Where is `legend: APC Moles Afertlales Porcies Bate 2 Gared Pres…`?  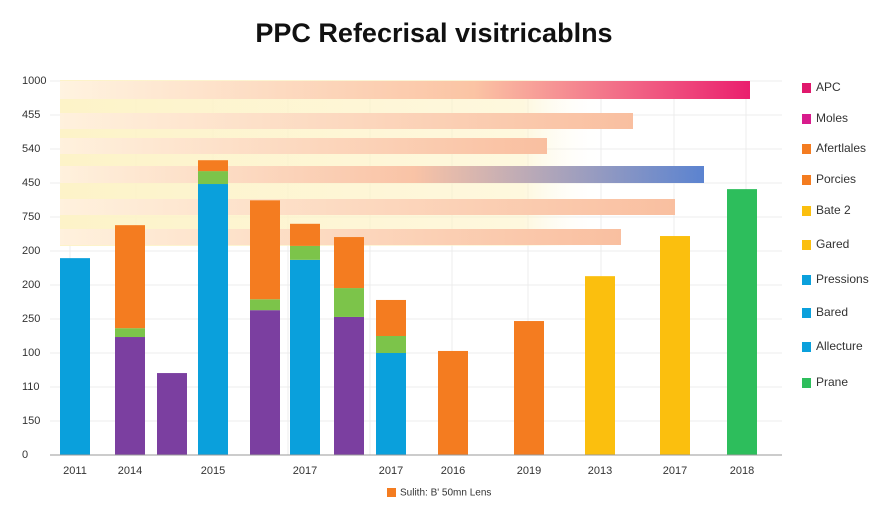 legend: APC Moles Afertlales Porcies Bate 2 Gared Pres… is located at coordinates (835, 234).